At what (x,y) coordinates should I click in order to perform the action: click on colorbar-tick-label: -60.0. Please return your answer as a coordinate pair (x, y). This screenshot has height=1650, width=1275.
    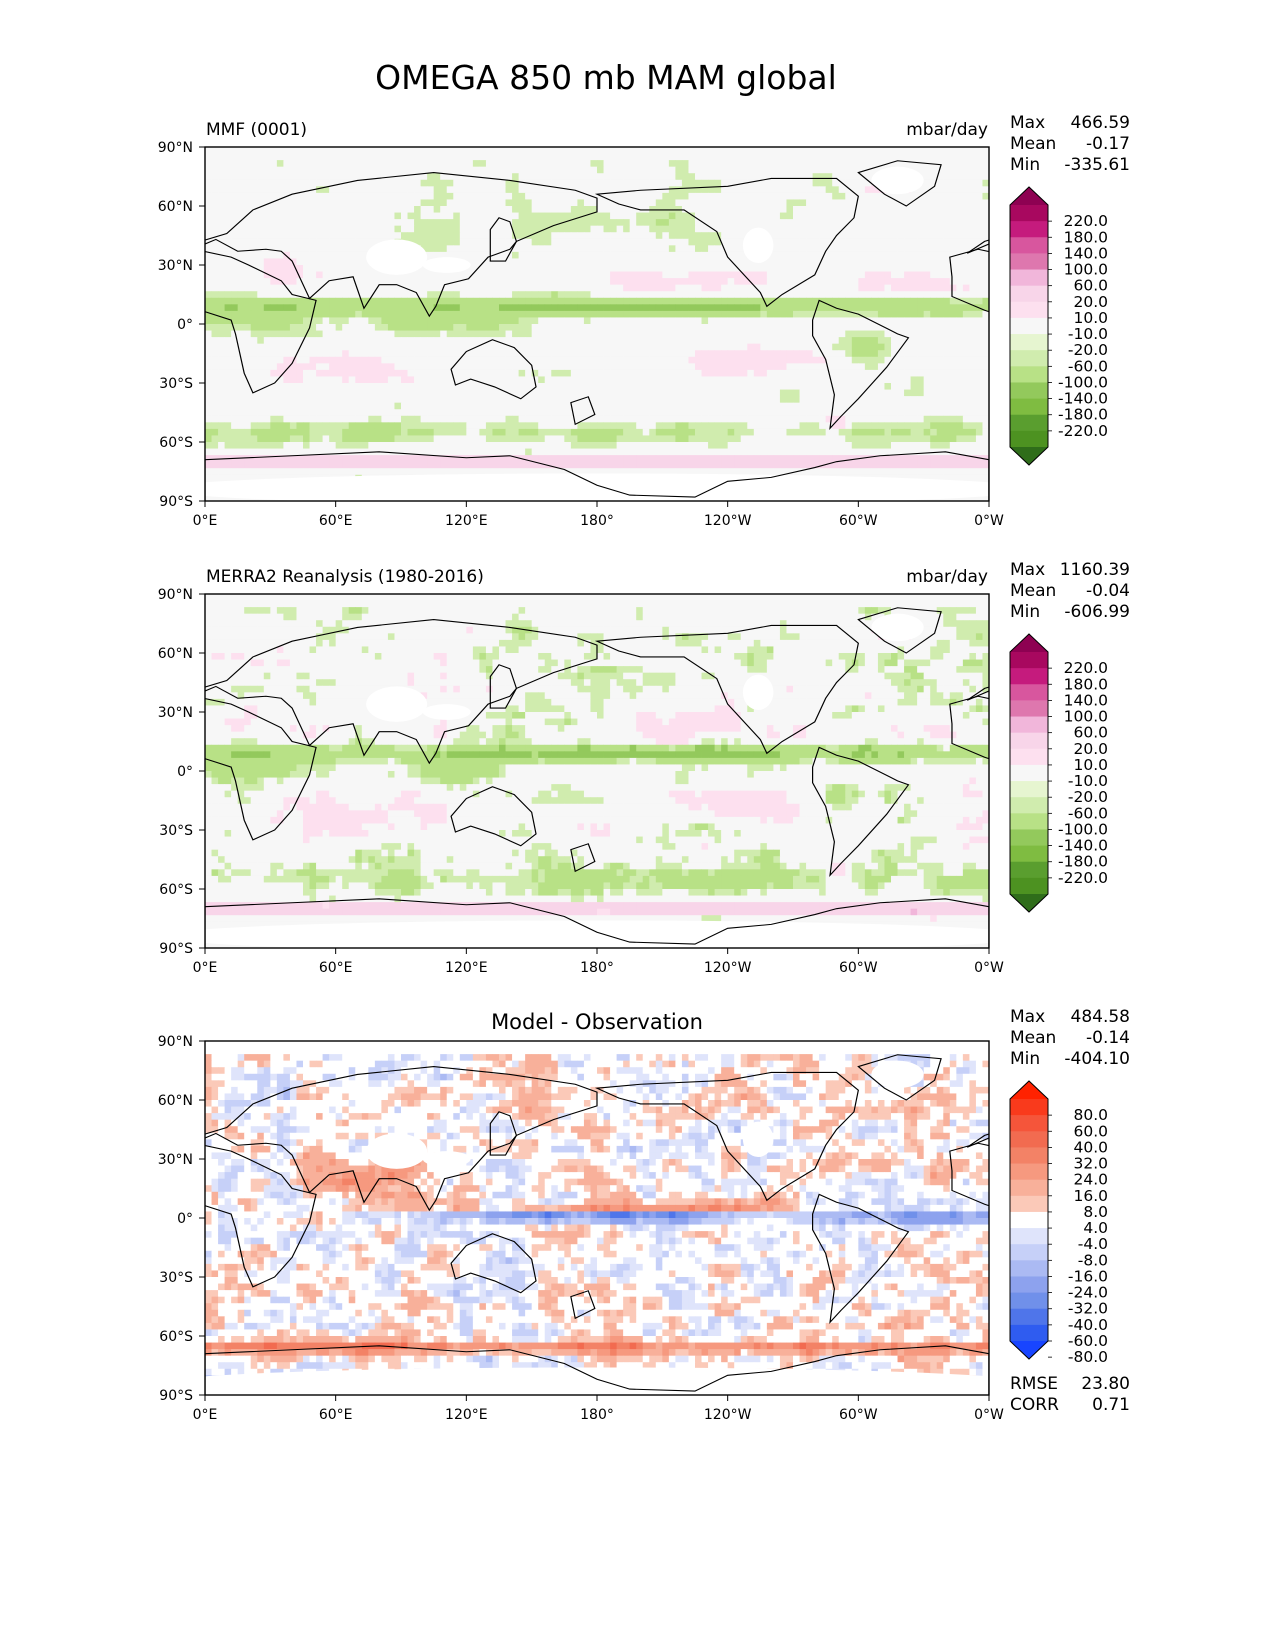
    Looking at the image, I should click on (1088, 366).